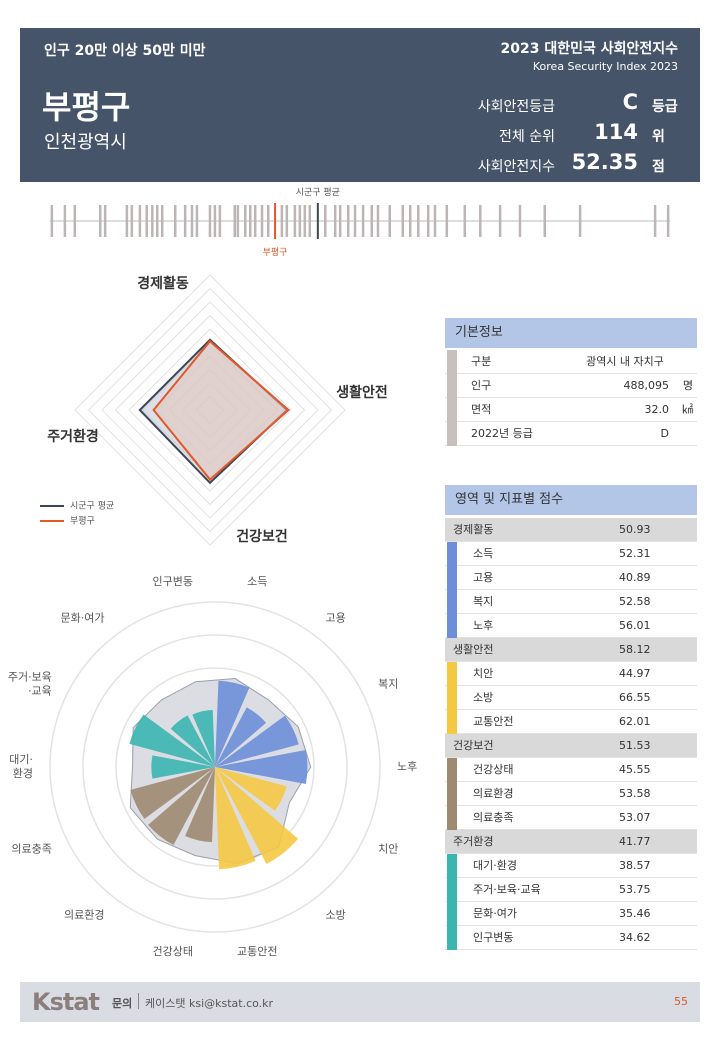 This screenshot has width=720, height=1040. I want to click on group-name: 경제활동, so click(473, 529).